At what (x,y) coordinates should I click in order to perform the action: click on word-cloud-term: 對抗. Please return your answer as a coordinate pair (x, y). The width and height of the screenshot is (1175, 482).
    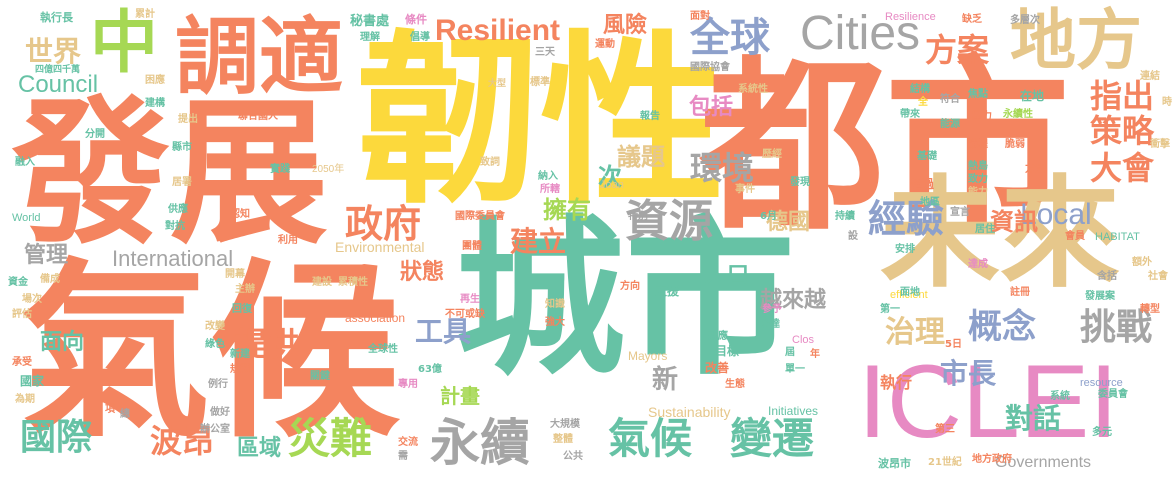
    Looking at the image, I should click on (175, 226).